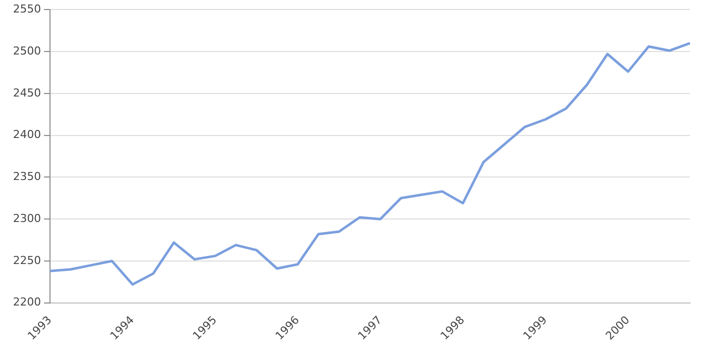 This screenshot has height=350, width=720. What do you see at coordinates (26, 177) in the screenshot?
I see `y-tick-label: 2350` at bounding box center [26, 177].